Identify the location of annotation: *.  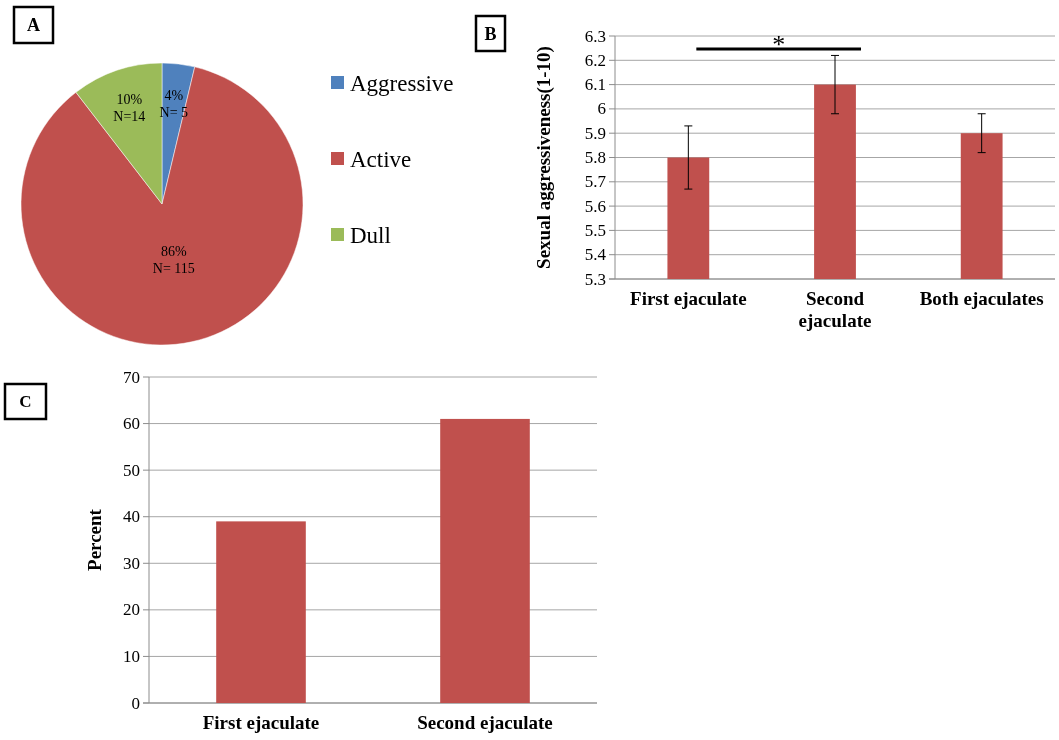
(779, 44).